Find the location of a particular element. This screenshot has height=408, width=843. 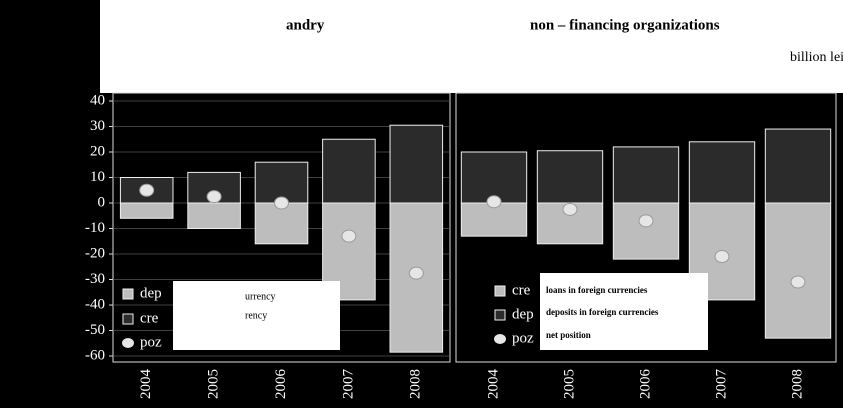

right-subtitle: non – financing organizations is located at coordinates (625, 25).